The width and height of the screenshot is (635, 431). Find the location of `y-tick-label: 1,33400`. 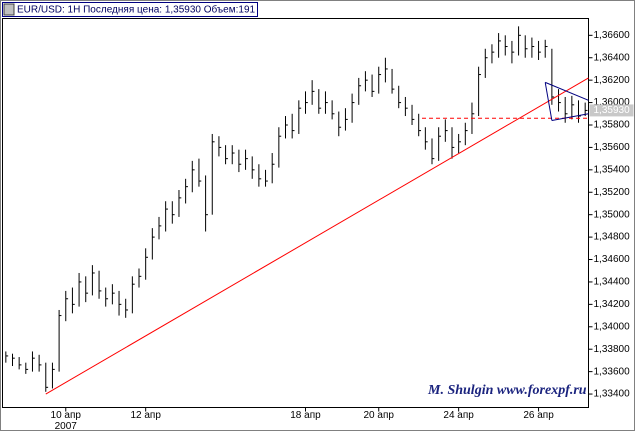

y-tick-label: 1,33400 is located at coordinates (612, 394).